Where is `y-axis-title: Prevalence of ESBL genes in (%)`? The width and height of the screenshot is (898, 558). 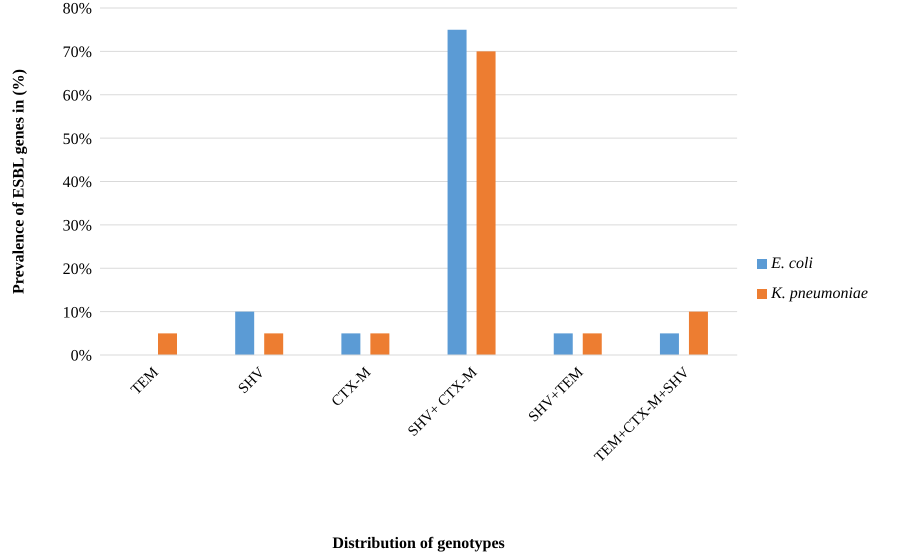
y-axis-title: Prevalence of ESBL genes in (%) is located at coordinates (19, 181).